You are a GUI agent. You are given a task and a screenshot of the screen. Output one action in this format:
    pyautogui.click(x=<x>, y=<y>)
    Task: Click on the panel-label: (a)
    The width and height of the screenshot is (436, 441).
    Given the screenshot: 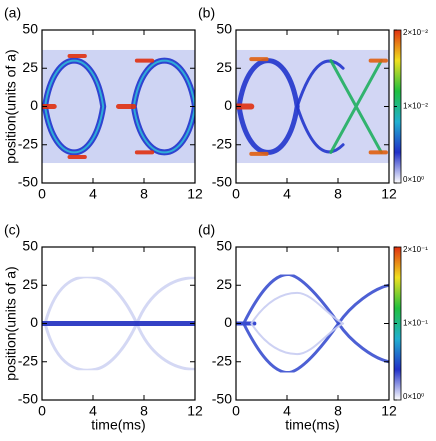 What is the action you would take?
    pyautogui.click(x=12, y=13)
    